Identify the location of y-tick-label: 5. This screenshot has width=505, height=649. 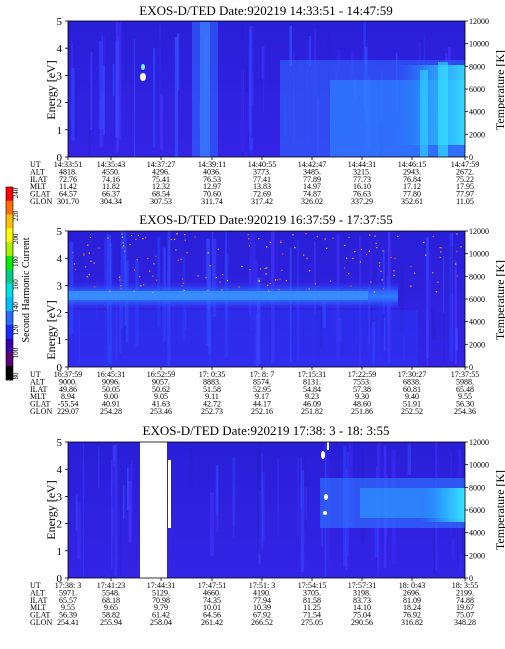
(60, 443).